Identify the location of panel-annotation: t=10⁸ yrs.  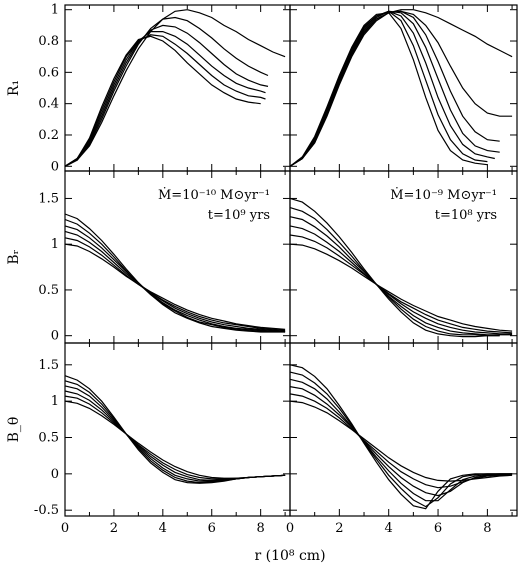
(466, 215).